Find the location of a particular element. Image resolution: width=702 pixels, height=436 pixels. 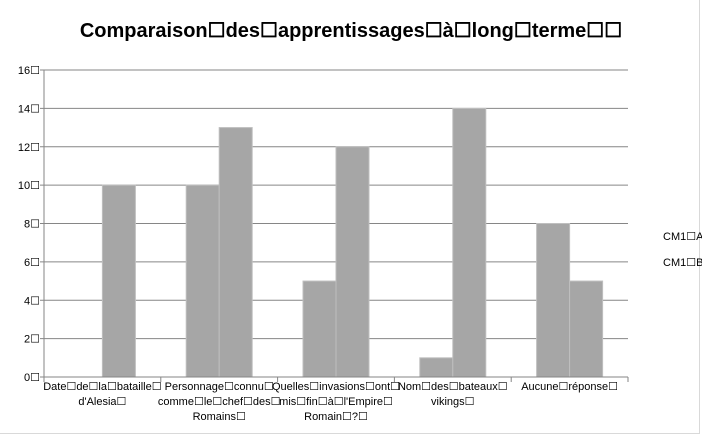

x-category-label: Date☐de☐la☐bataille☐ is located at coordinates (102, 387).